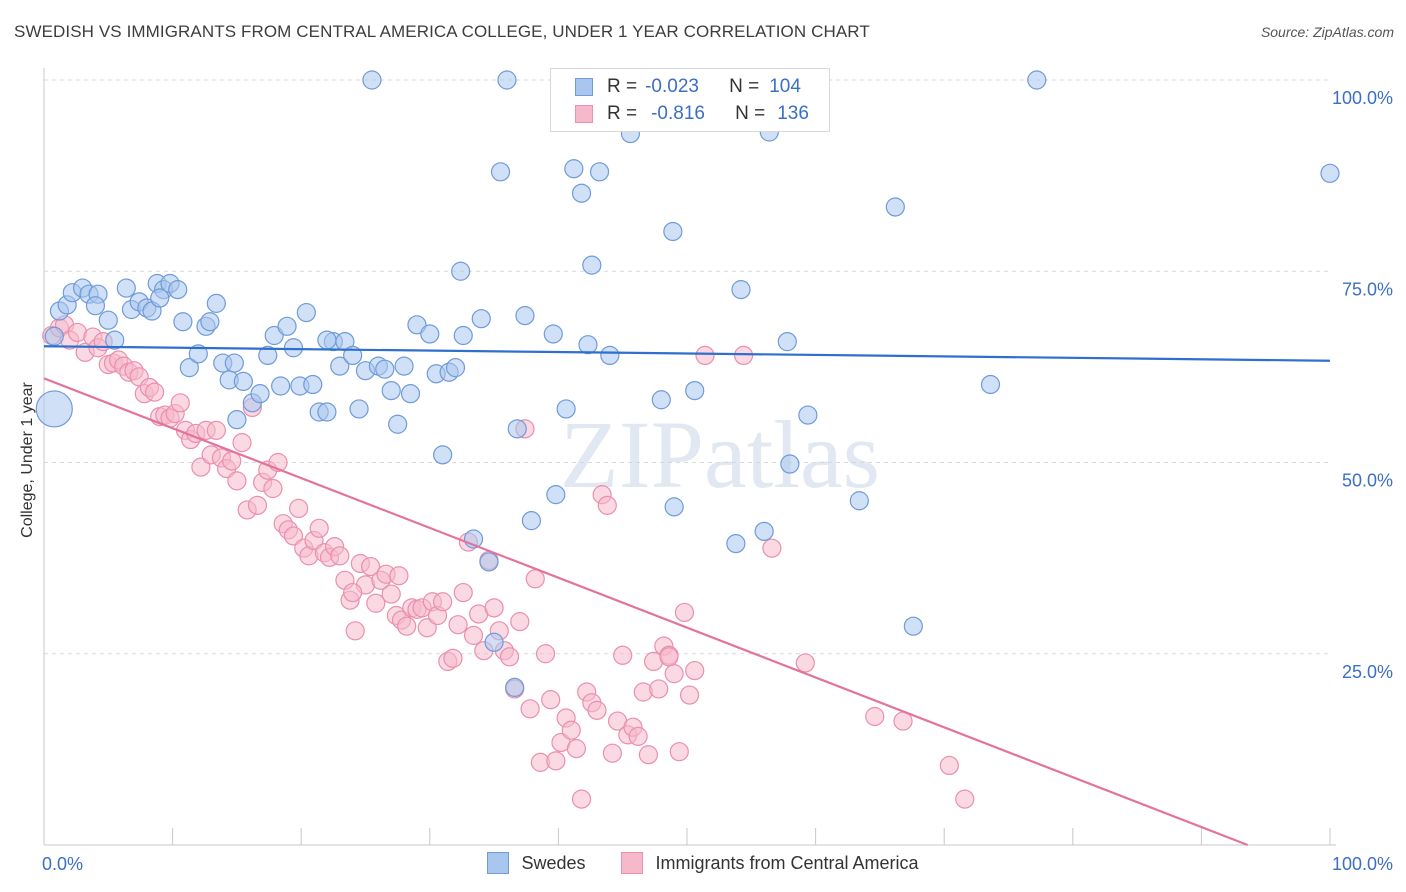 The height and width of the screenshot is (892, 1406). I want to click on legend-r-value: -0.023, so click(672, 86).